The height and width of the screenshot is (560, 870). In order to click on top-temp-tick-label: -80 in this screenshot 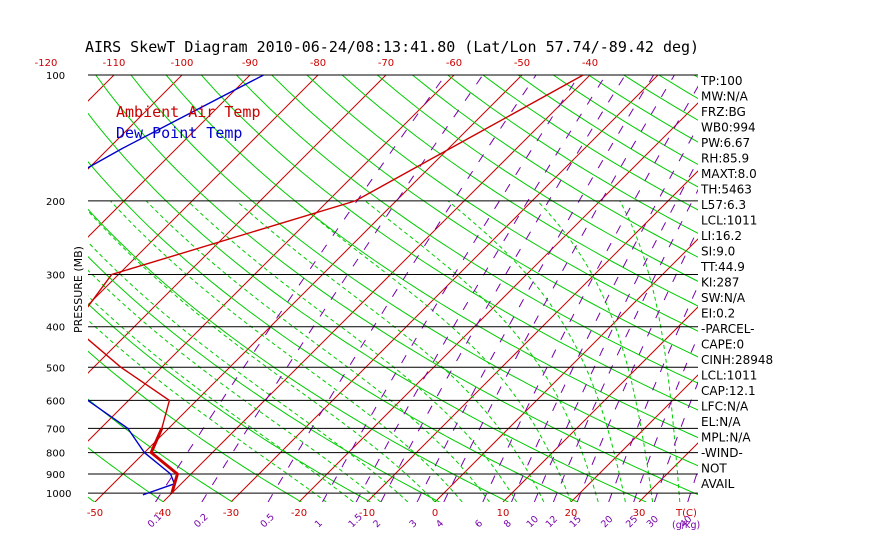, I will do `click(318, 63)`.